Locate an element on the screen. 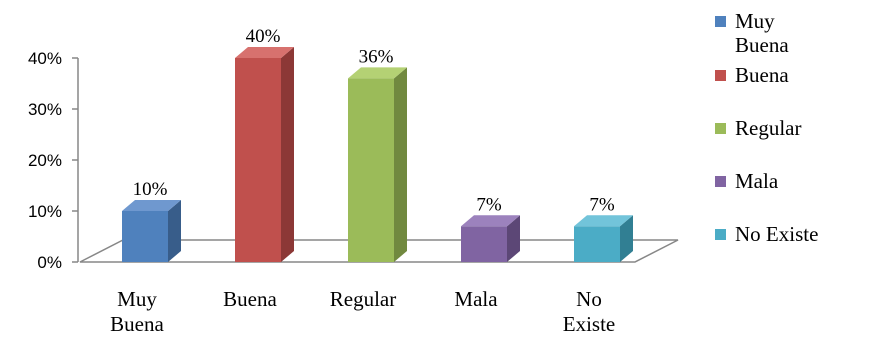 The image size is (869, 339). x-tick-label: Buena is located at coordinates (250, 299).